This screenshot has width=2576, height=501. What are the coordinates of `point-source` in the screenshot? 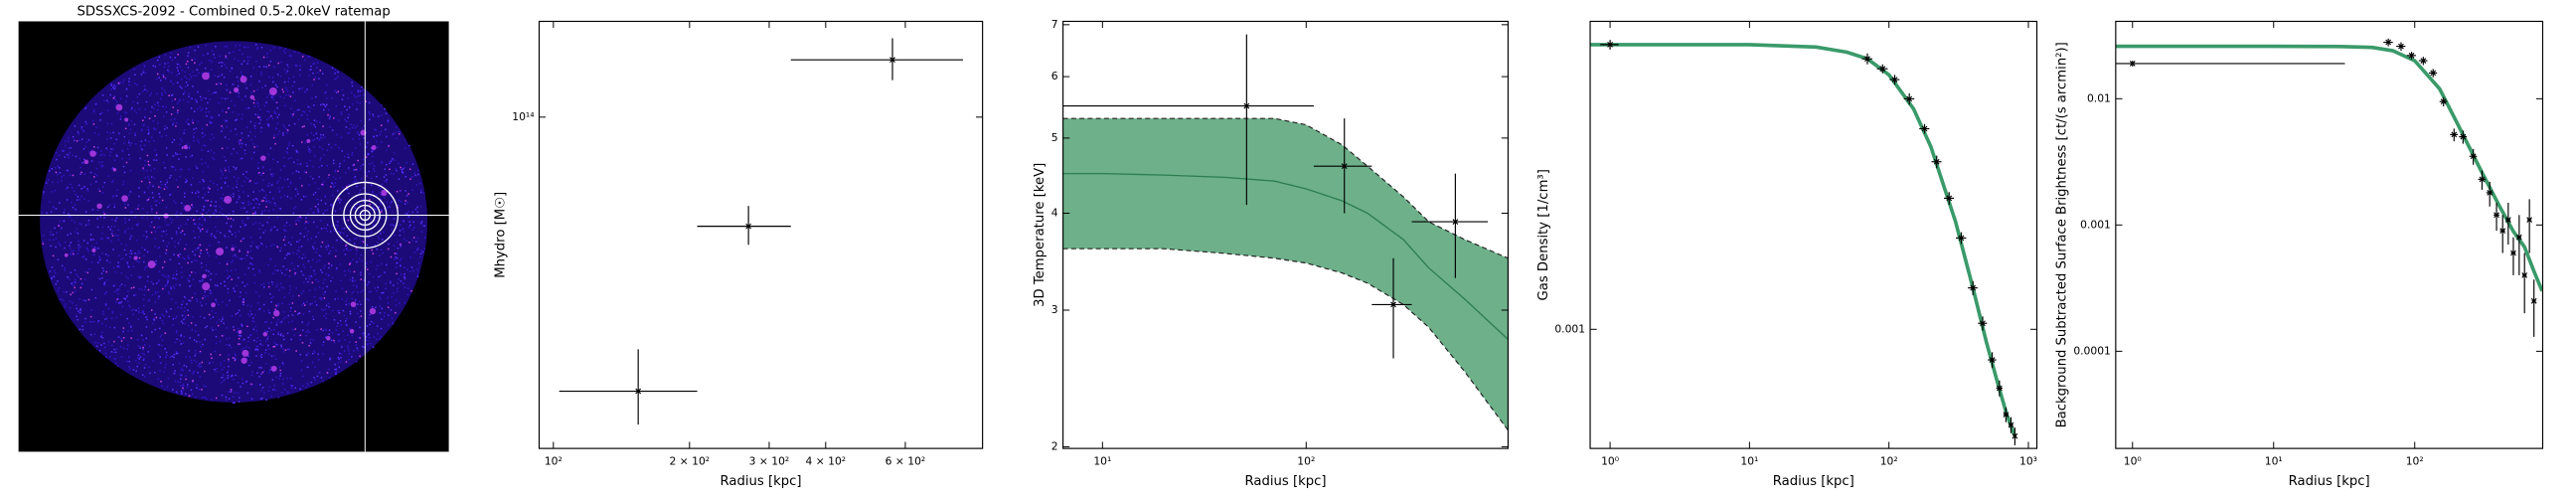 It's located at (265, 334).